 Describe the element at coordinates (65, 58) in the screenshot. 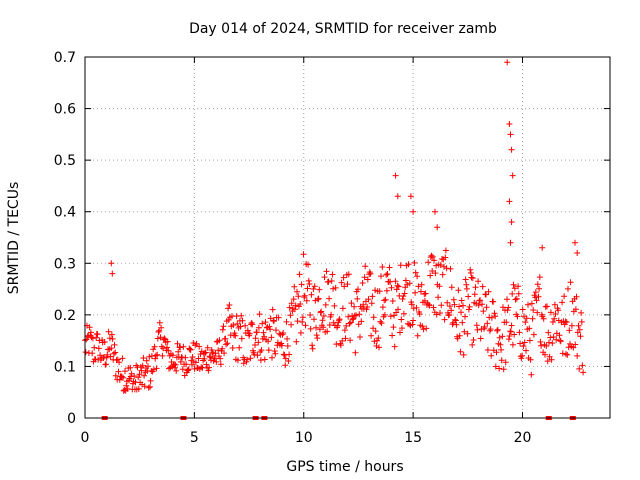

I see `y-tick-label: 0.7` at that location.